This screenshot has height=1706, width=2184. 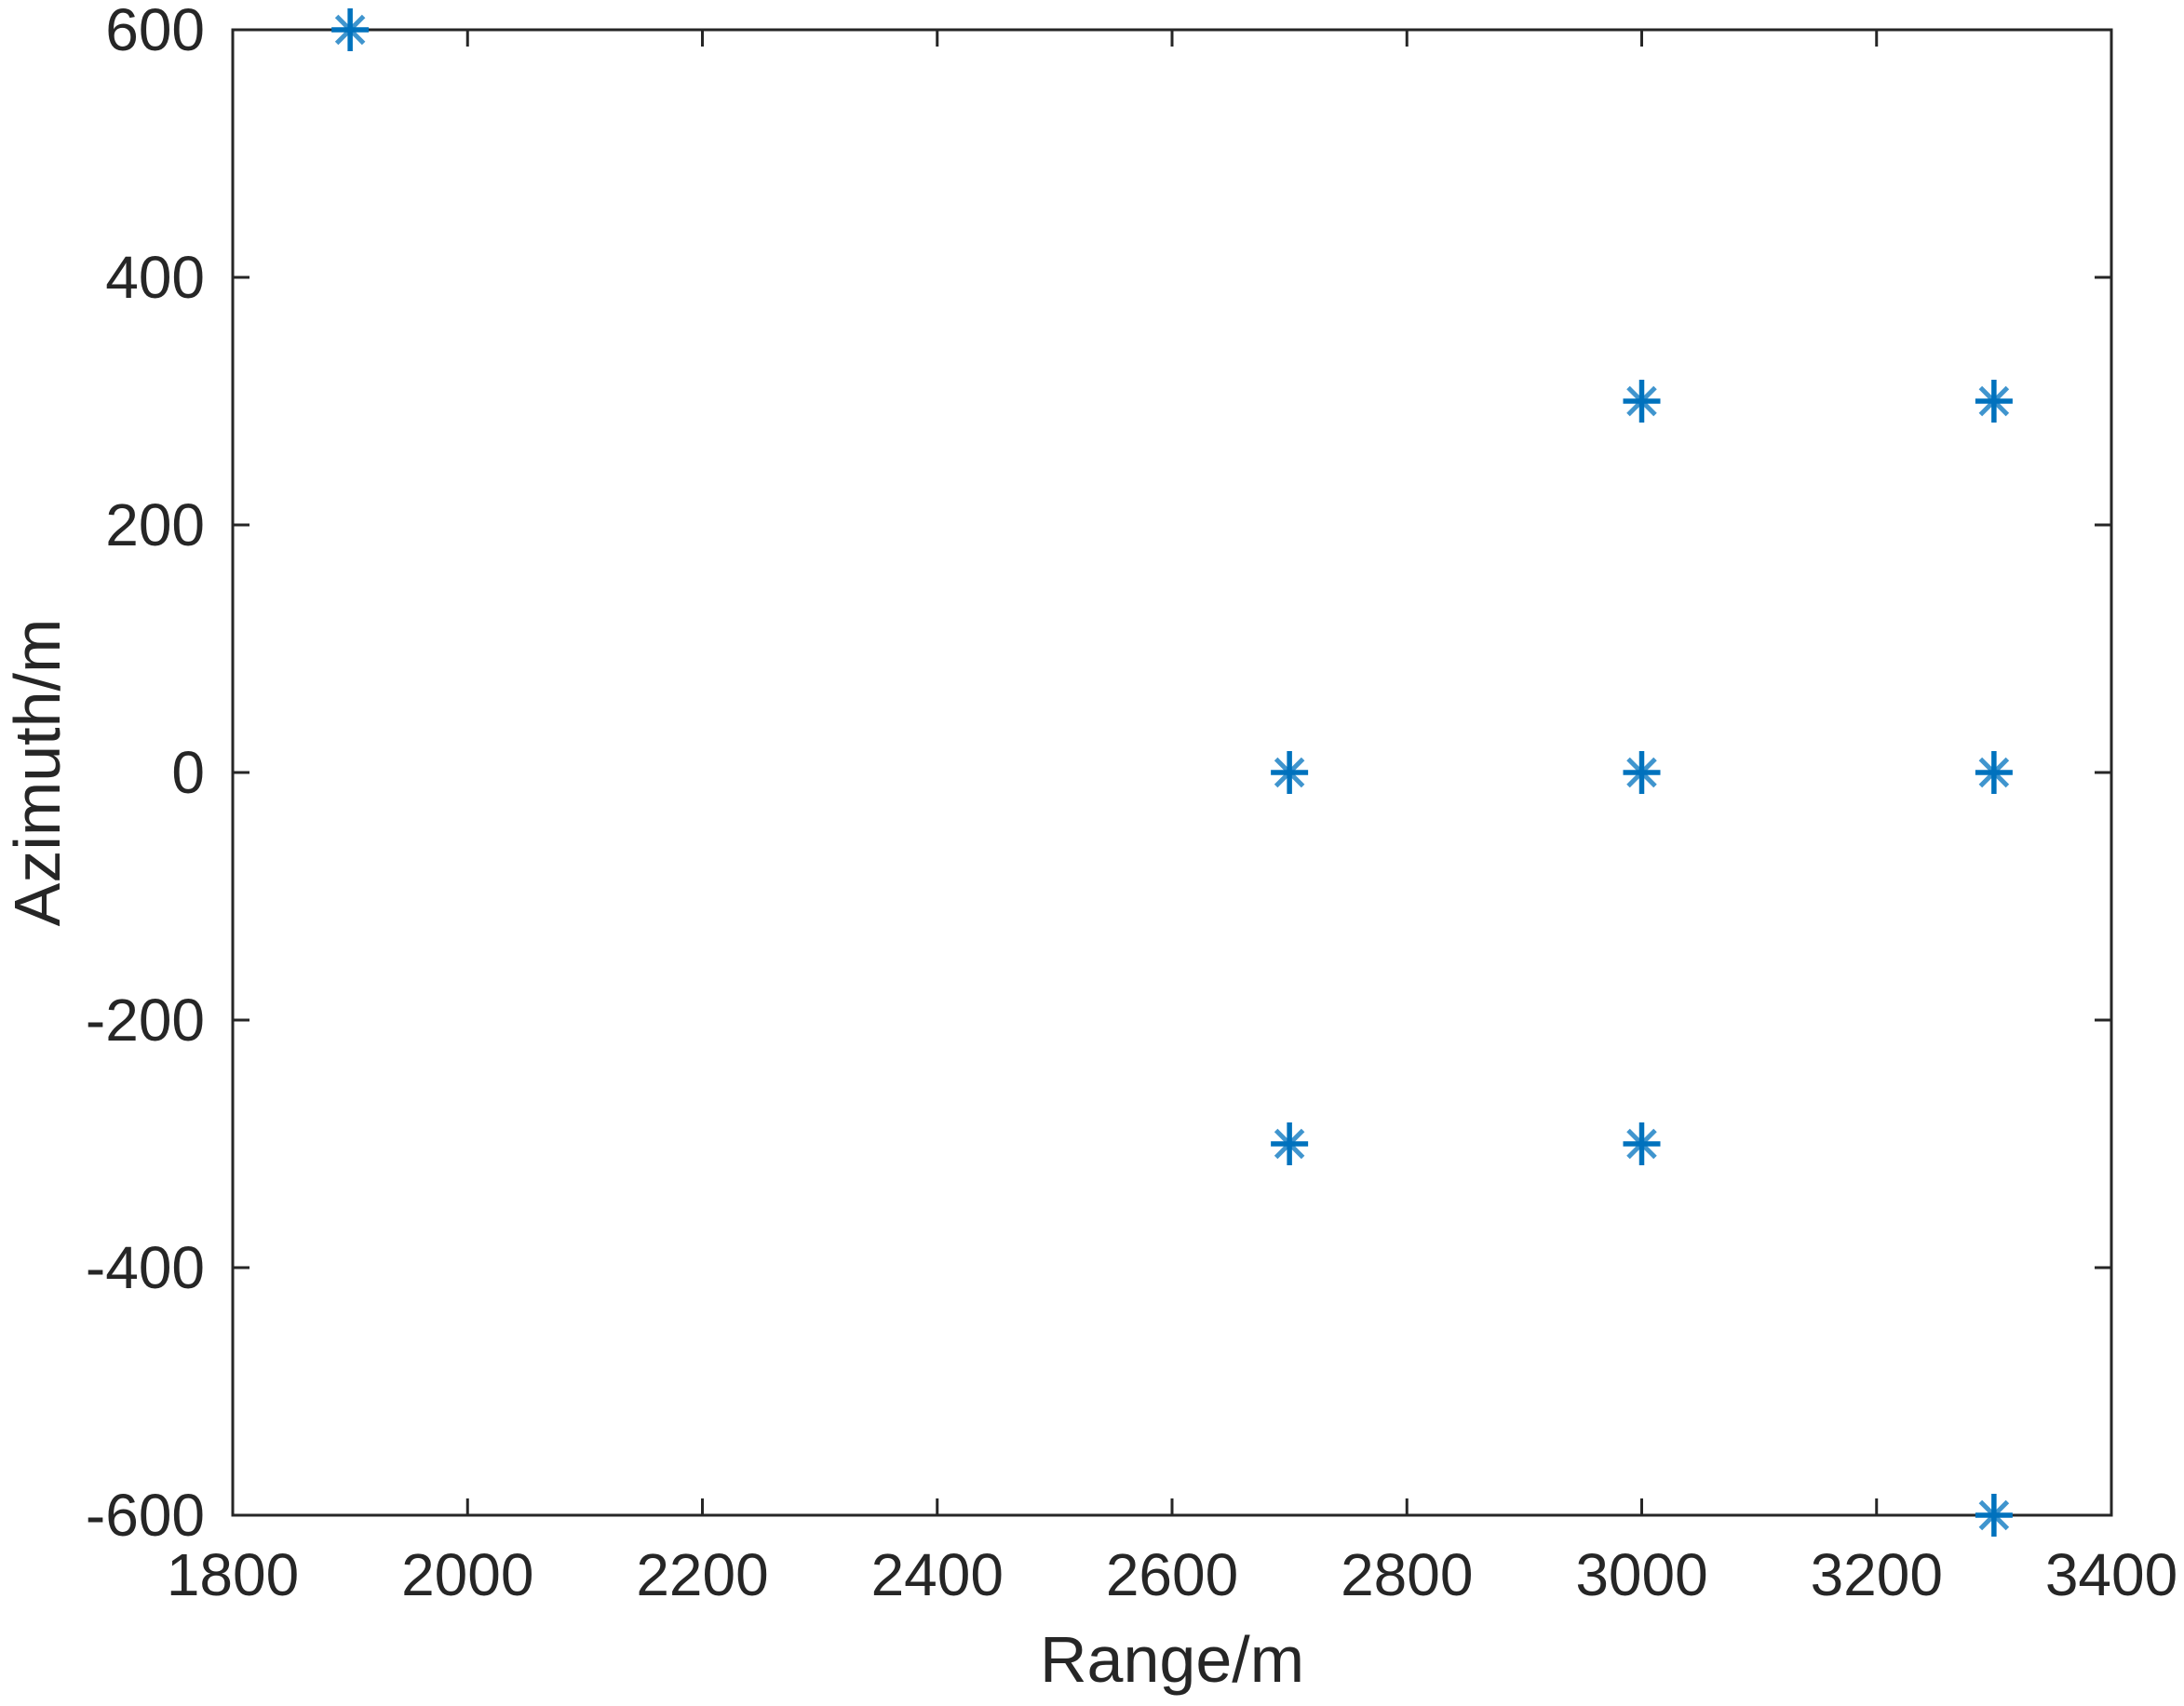 I want to click on x-tick-label: 3200, so click(x=1876, y=1574).